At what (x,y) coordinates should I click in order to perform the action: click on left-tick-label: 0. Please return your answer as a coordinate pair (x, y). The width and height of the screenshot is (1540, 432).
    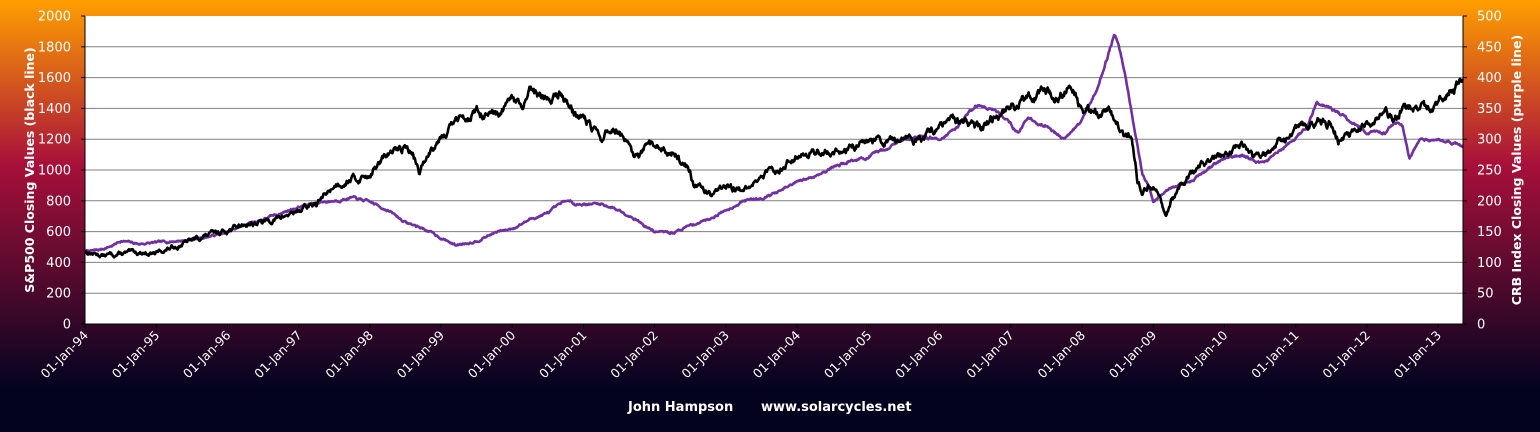
    Looking at the image, I should click on (67, 325).